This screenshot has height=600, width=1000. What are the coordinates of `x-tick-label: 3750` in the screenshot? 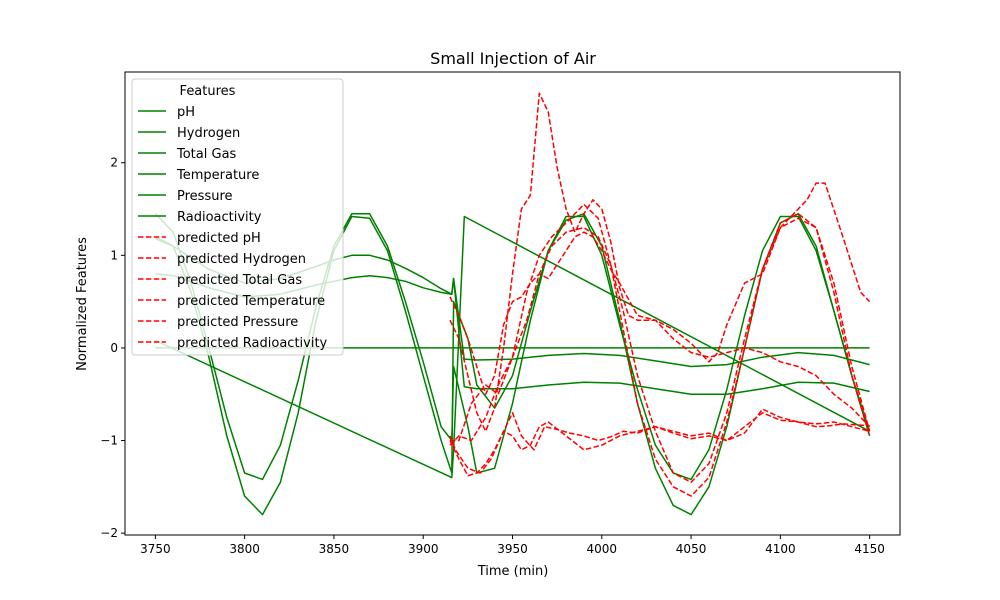 It's located at (155, 549).